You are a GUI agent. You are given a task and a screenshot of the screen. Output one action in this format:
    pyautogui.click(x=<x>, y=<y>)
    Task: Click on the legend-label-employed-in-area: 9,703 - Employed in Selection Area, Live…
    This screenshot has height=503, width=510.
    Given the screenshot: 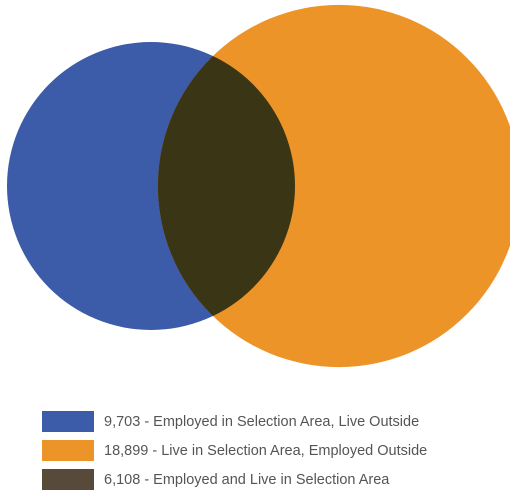 What is the action you would take?
    pyautogui.click(x=262, y=421)
    